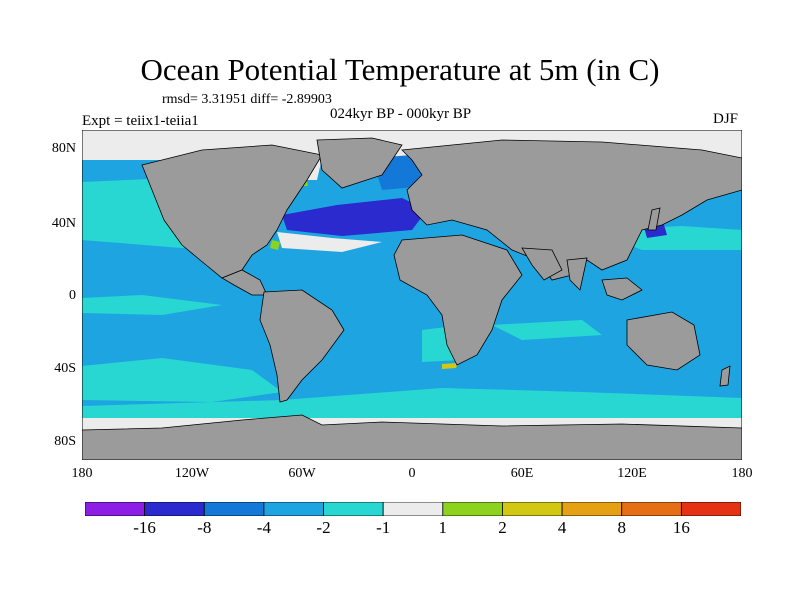  Describe the element at coordinates (204, 527) in the screenshot. I see `colorbar-tick-label: -8` at that location.